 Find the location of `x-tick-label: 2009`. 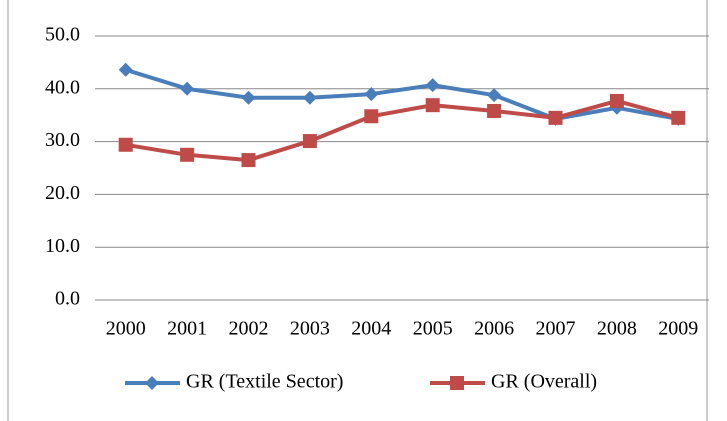

x-tick-label: 2009 is located at coordinates (678, 329).